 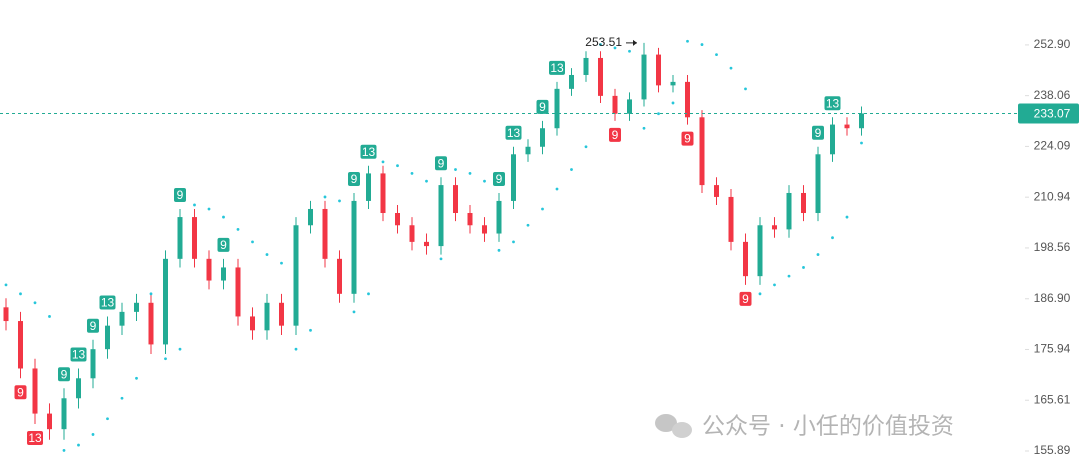 I want to click on y-tick-label: 175.94, so click(x=1052, y=349).